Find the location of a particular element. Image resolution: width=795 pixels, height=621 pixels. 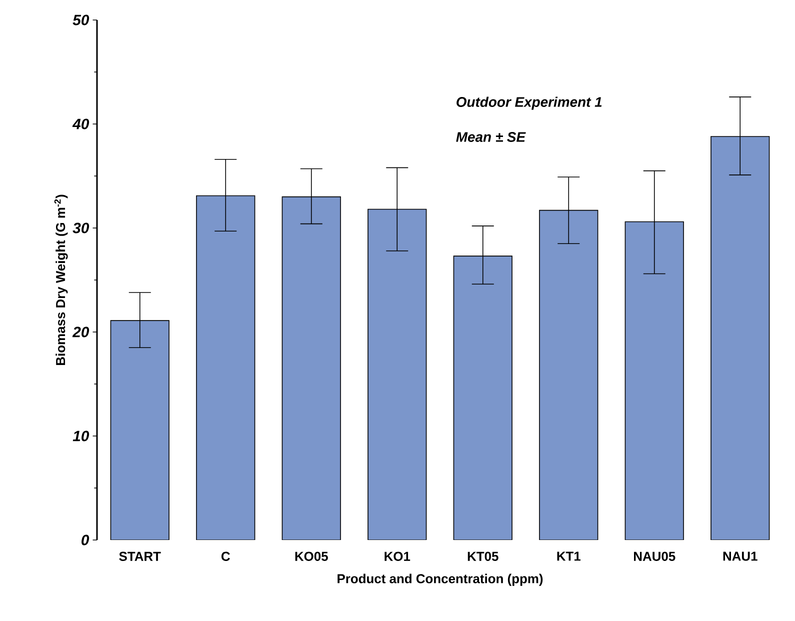

annotation: Outdoor Experiment 1 is located at coordinates (529, 103).